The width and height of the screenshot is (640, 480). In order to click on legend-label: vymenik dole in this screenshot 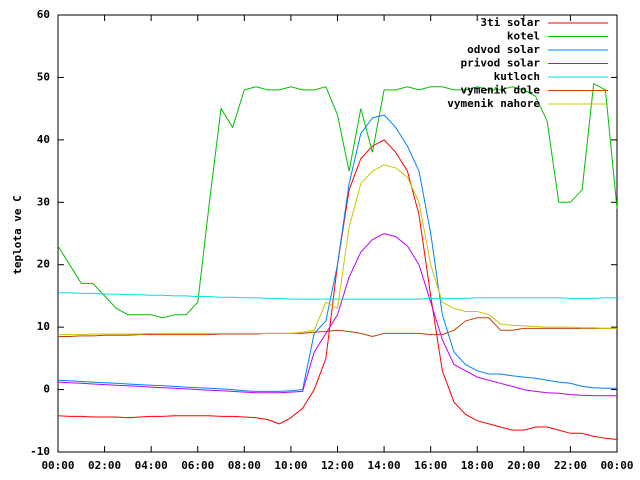, I will do `click(501, 90)`.